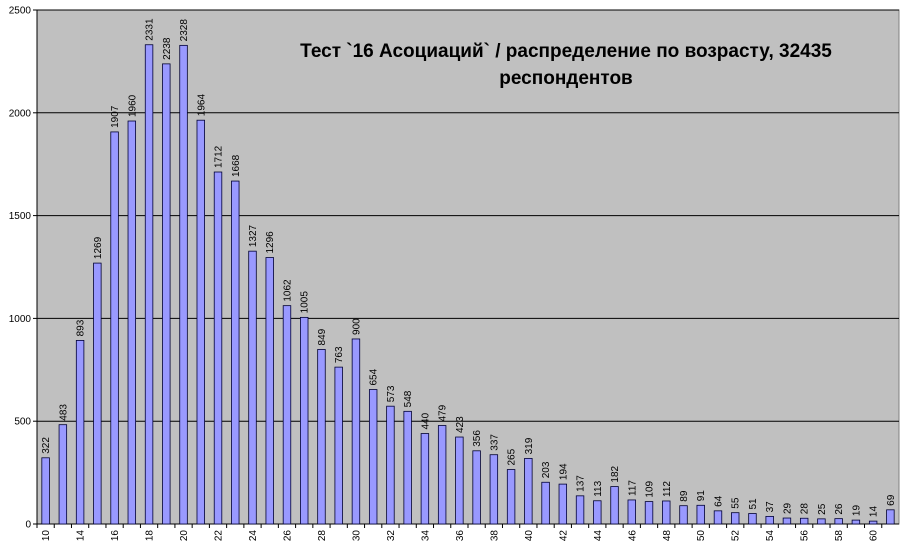 The image size is (900, 551). Describe the element at coordinates (81, 536) in the screenshot. I see `x-tick-label: 14` at that location.